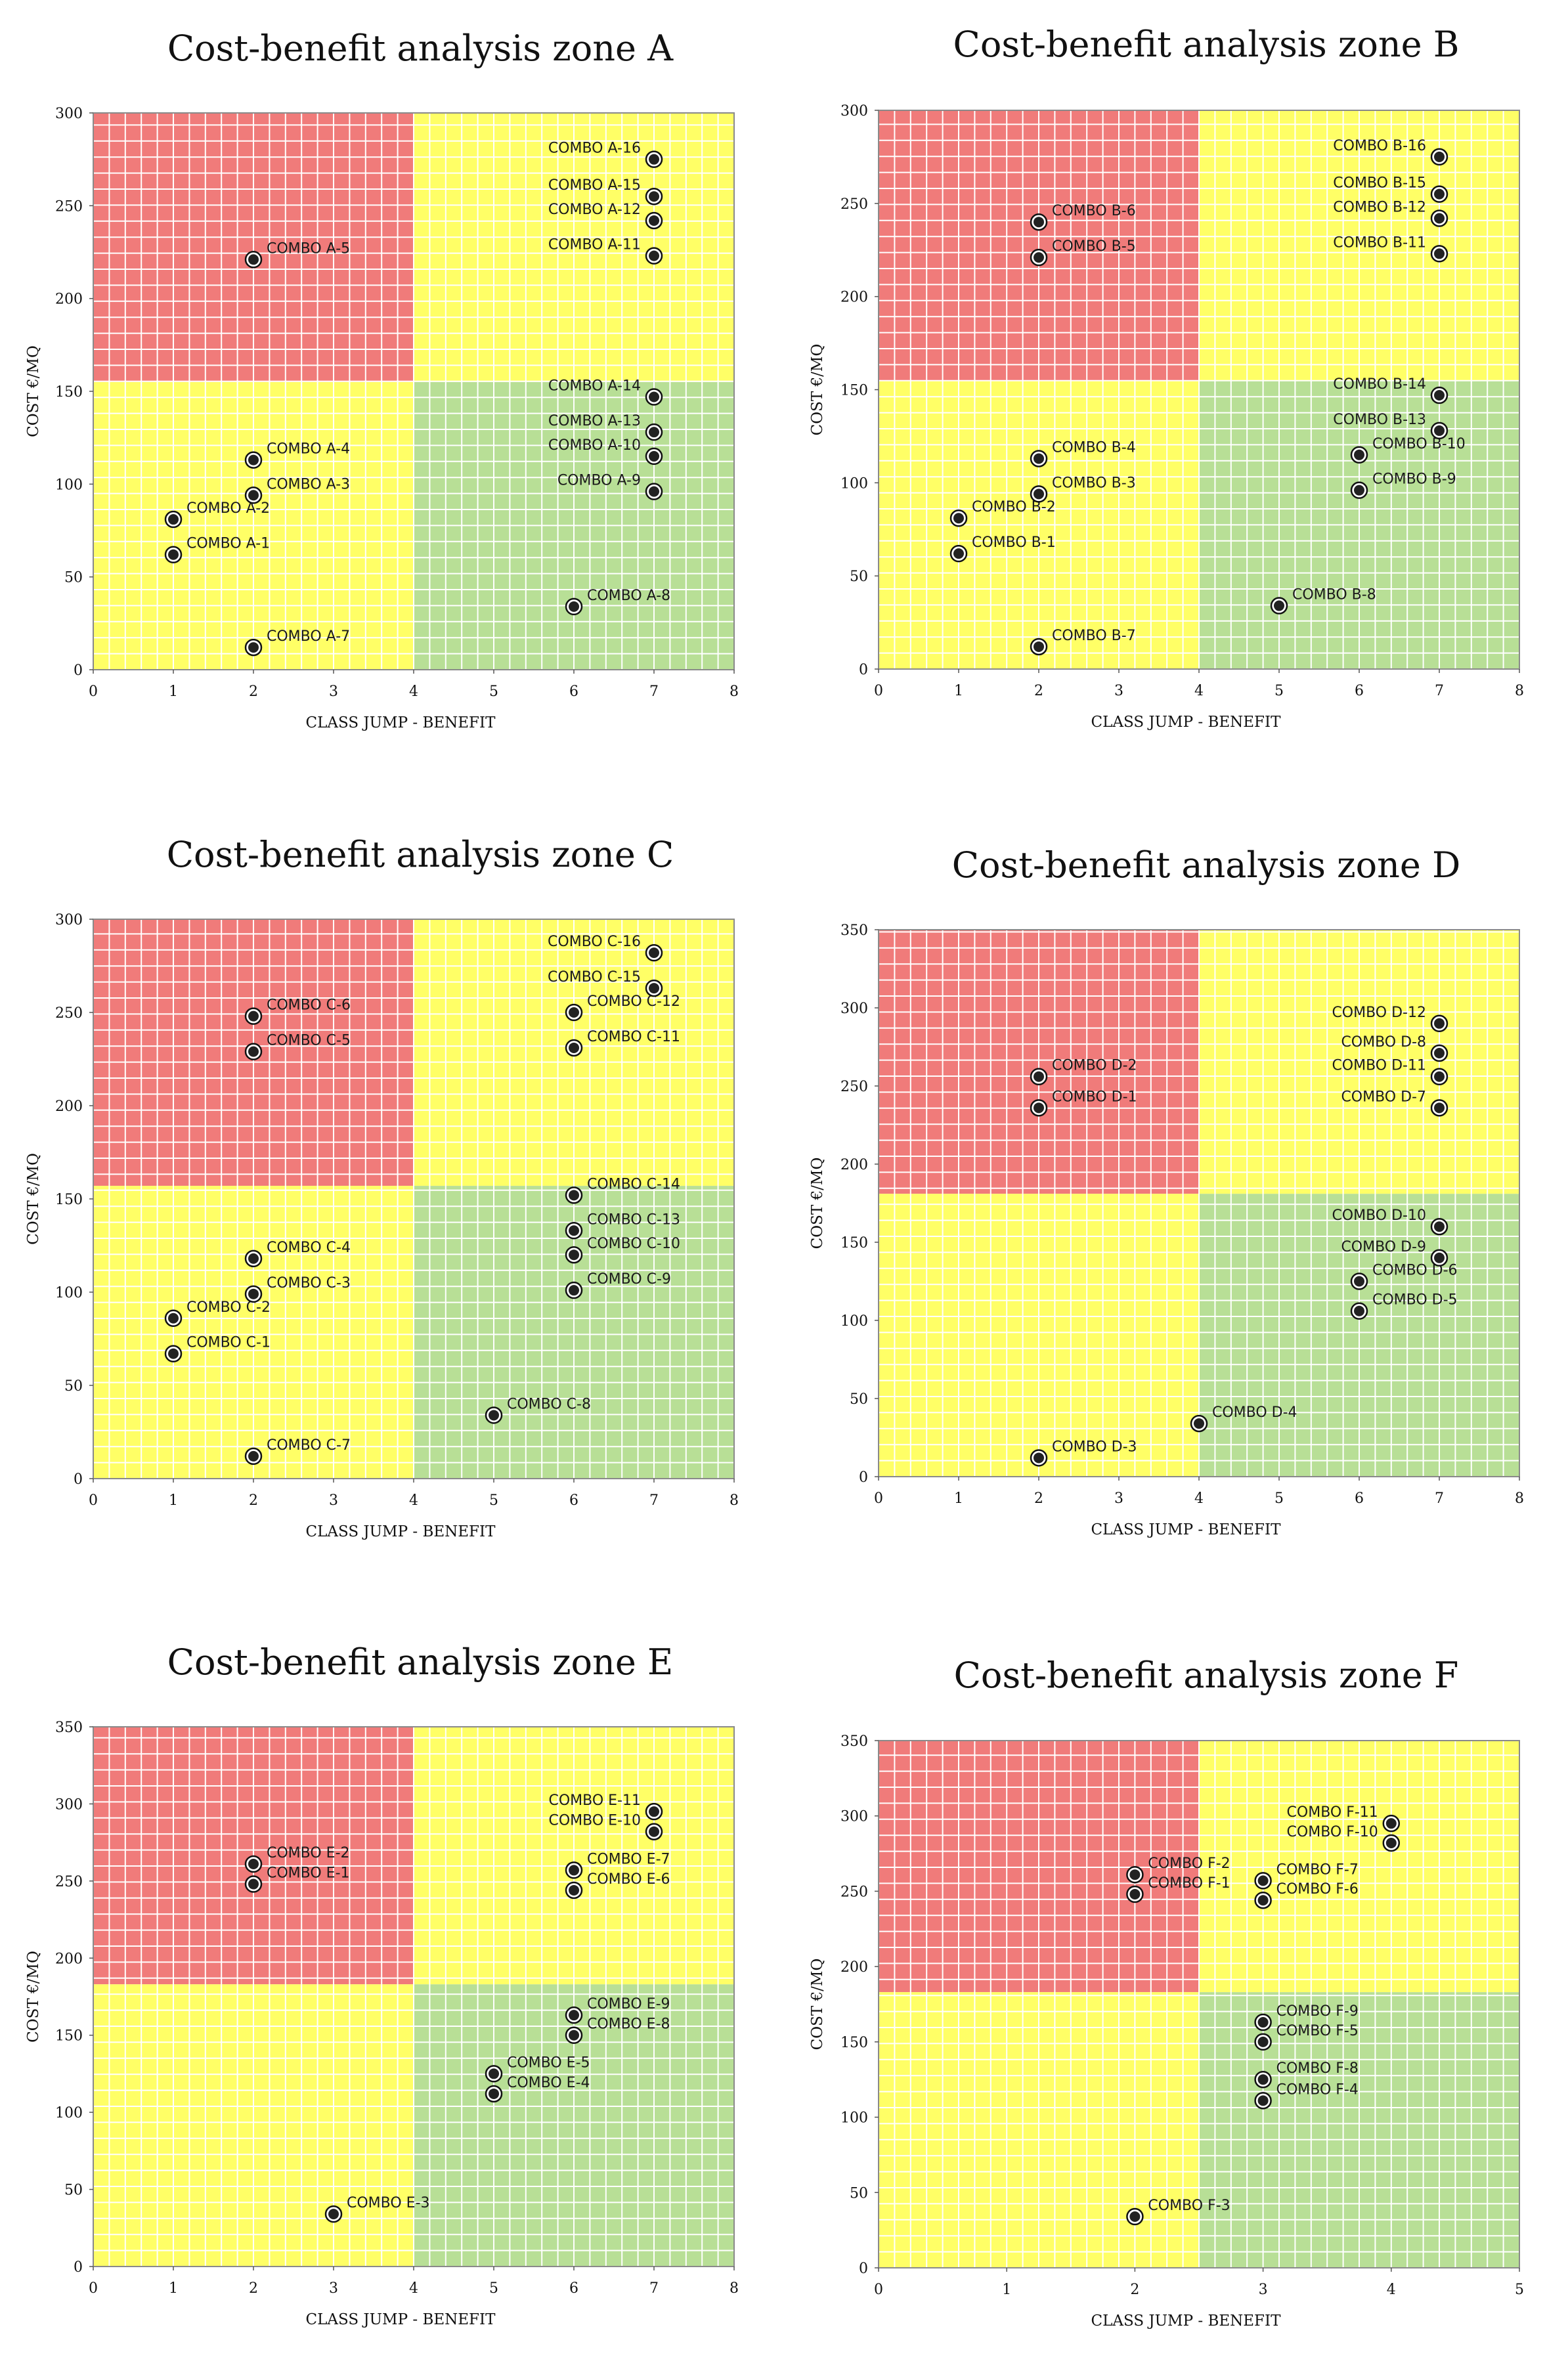 Image resolution: width=1568 pixels, height=2365 pixels. Describe the element at coordinates (1318, 2011) in the screenshot. I see `data-label: COMBO F-9` at that location.